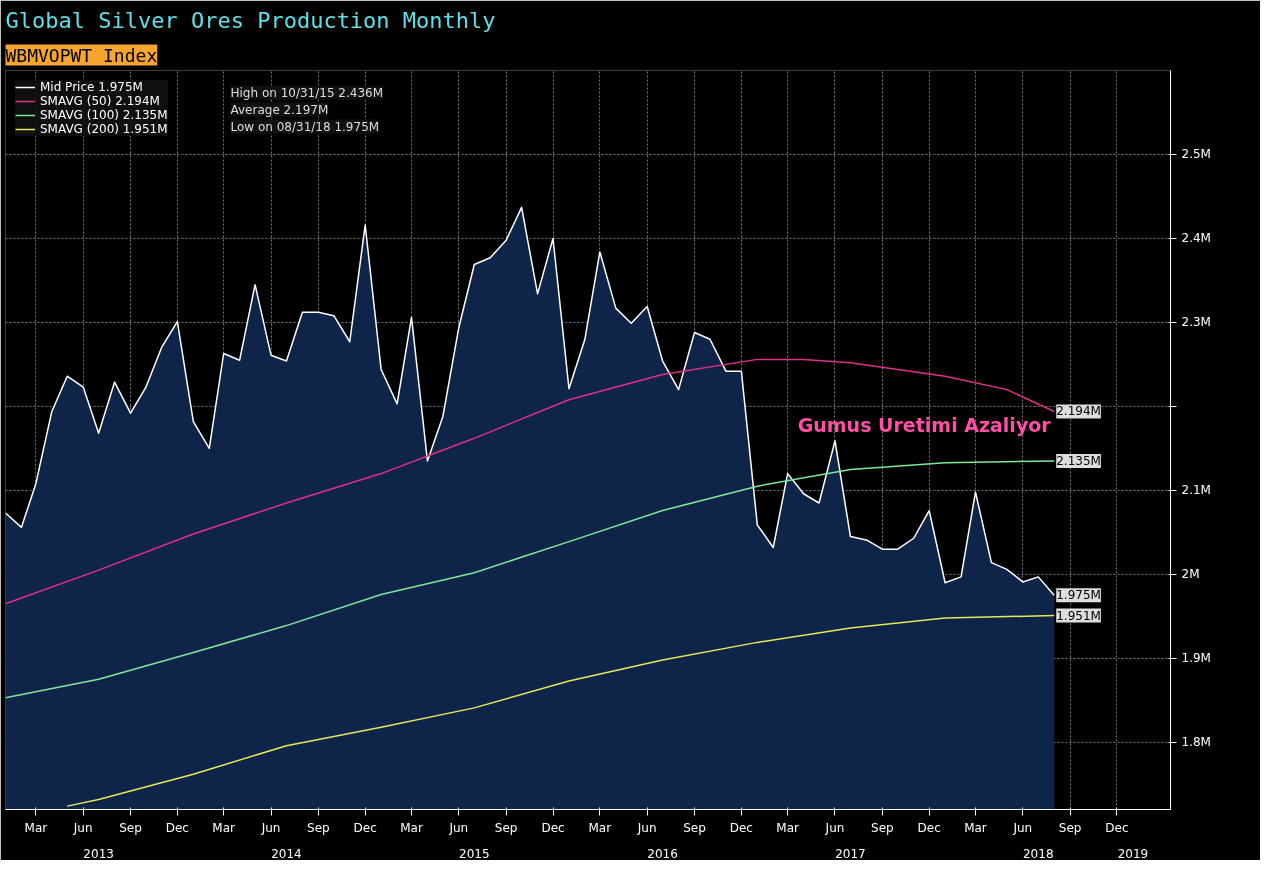  What do you see at coordinates (1078, 615) in the screenshot?
I see `annotation: 1.951M` at bounding box center [1078, 615].